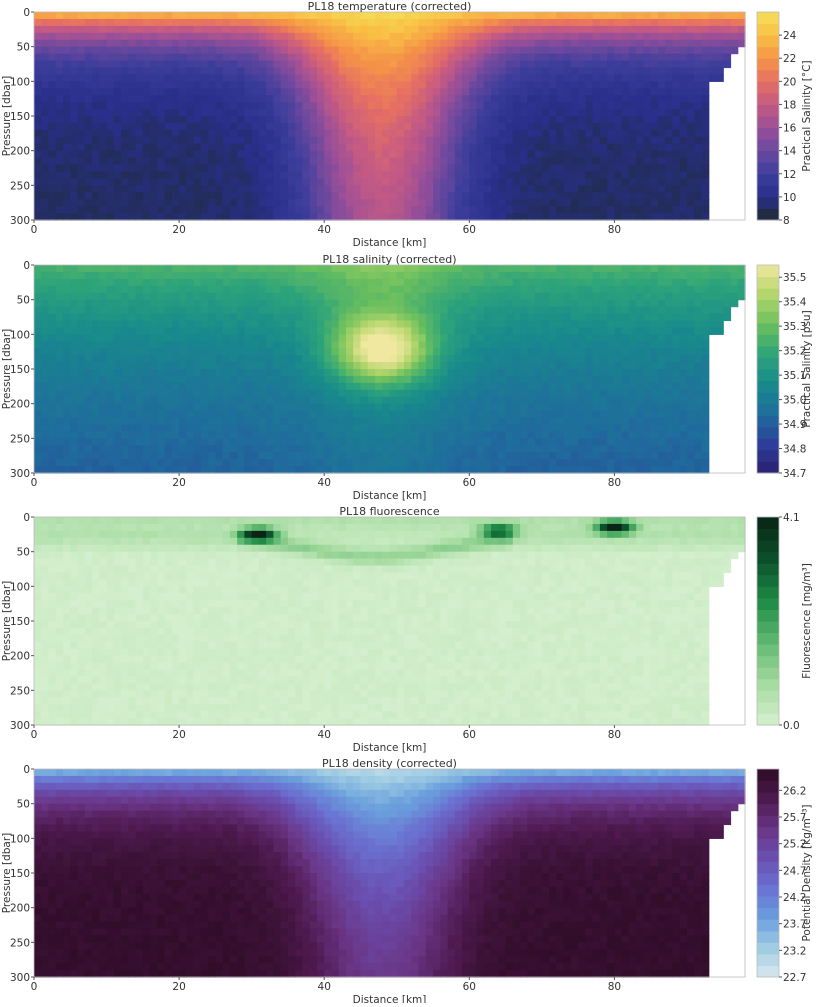 The image size is (816, 1007). What do you see at coordinates (20, 221) in the screenshot?
I see `y-tick-label: 300` at bounding box center [20, 221].